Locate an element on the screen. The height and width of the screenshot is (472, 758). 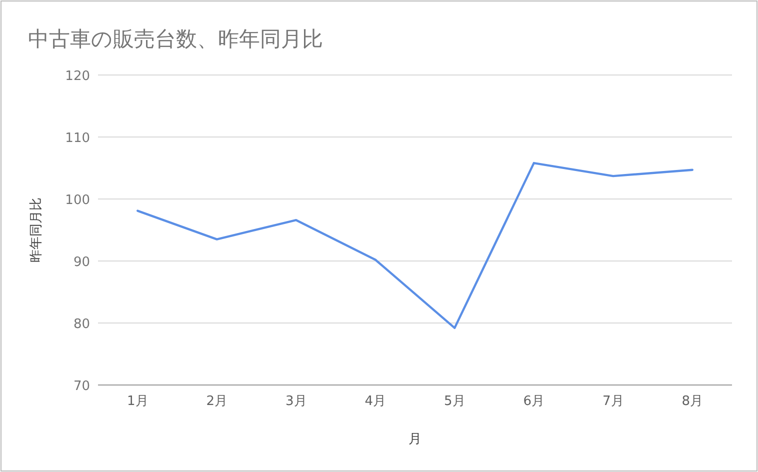
x-tick-label: 8月 is located at coordinates (693, 401).